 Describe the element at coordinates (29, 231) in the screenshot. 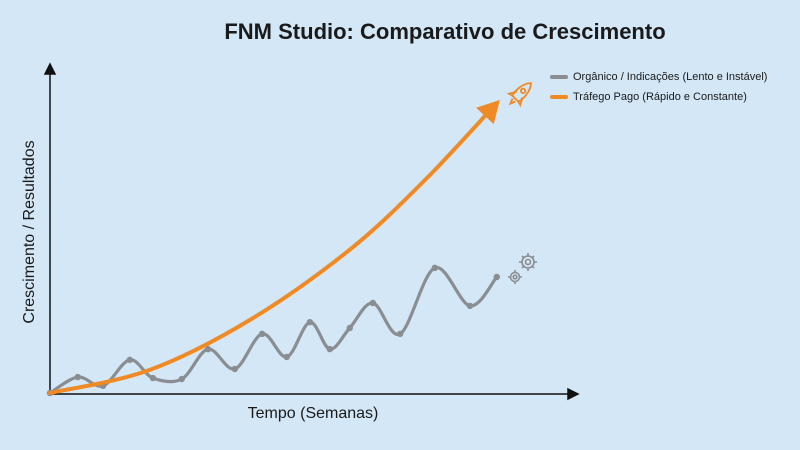

I see `y-axis-label: Crescimento / Resultados` at that location.